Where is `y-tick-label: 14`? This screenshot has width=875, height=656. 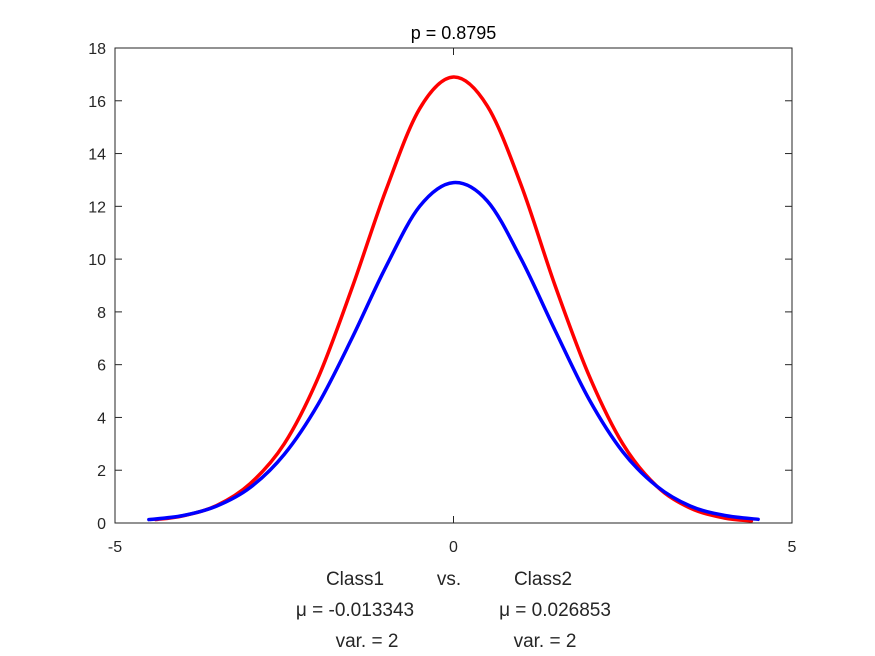
y-tick-label: 14 is located at coordinates (97, 155).